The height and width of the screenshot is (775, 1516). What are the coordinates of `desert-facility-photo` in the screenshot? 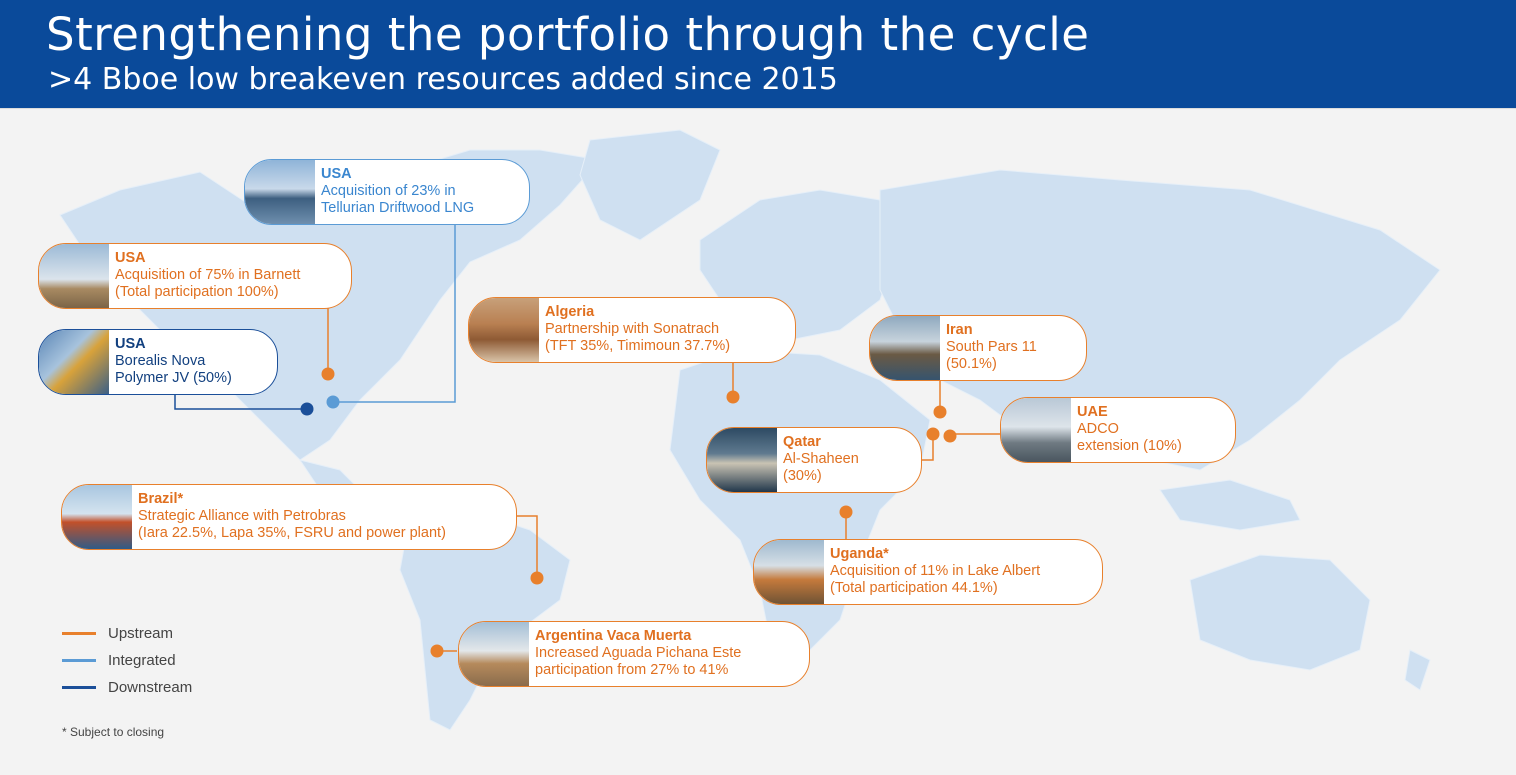 It's located at (504, 330).